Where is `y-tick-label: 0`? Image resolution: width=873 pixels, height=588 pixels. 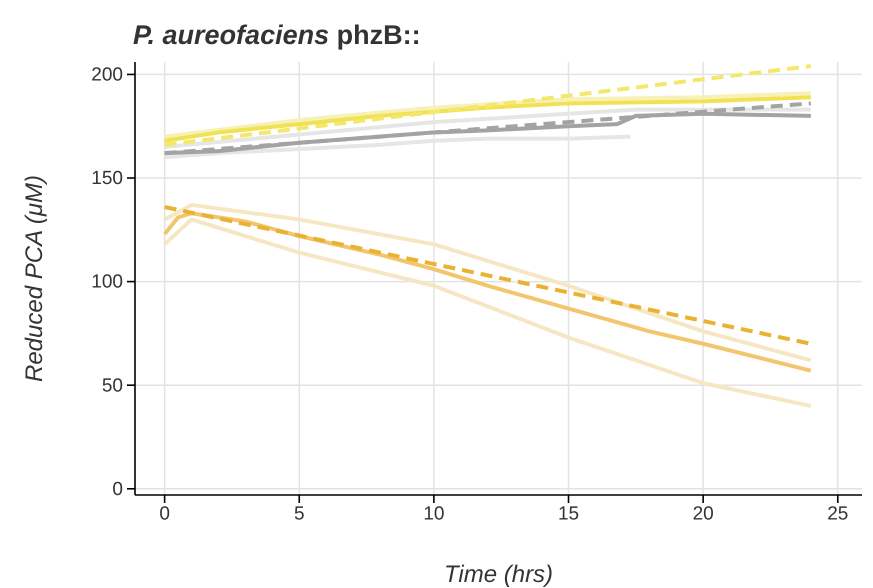 y-tick-label: 0 is located at coordinates (117, 489).